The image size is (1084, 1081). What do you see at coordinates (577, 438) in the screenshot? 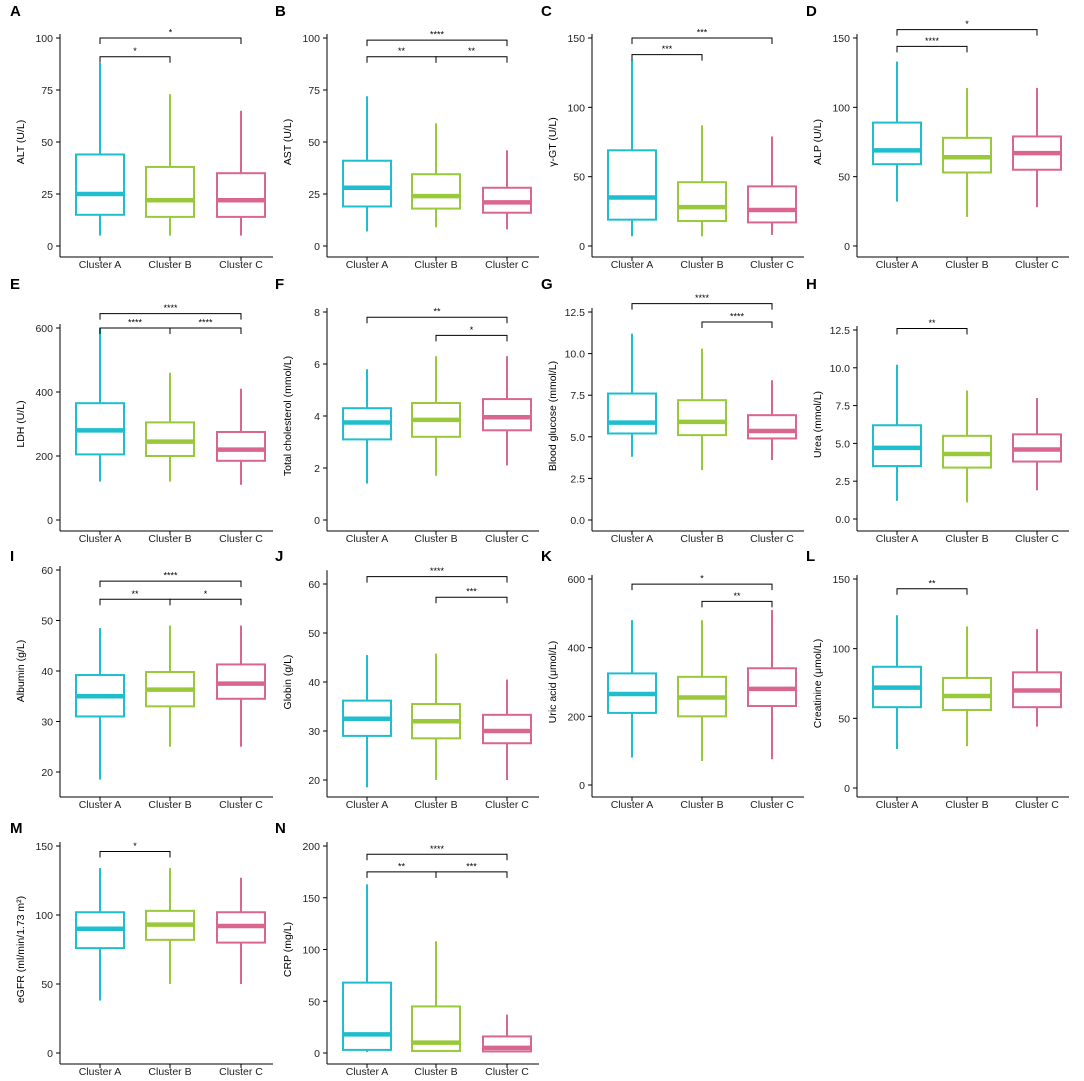
I see `y-tick-label: 5.0` at bounding box center [577, 438].